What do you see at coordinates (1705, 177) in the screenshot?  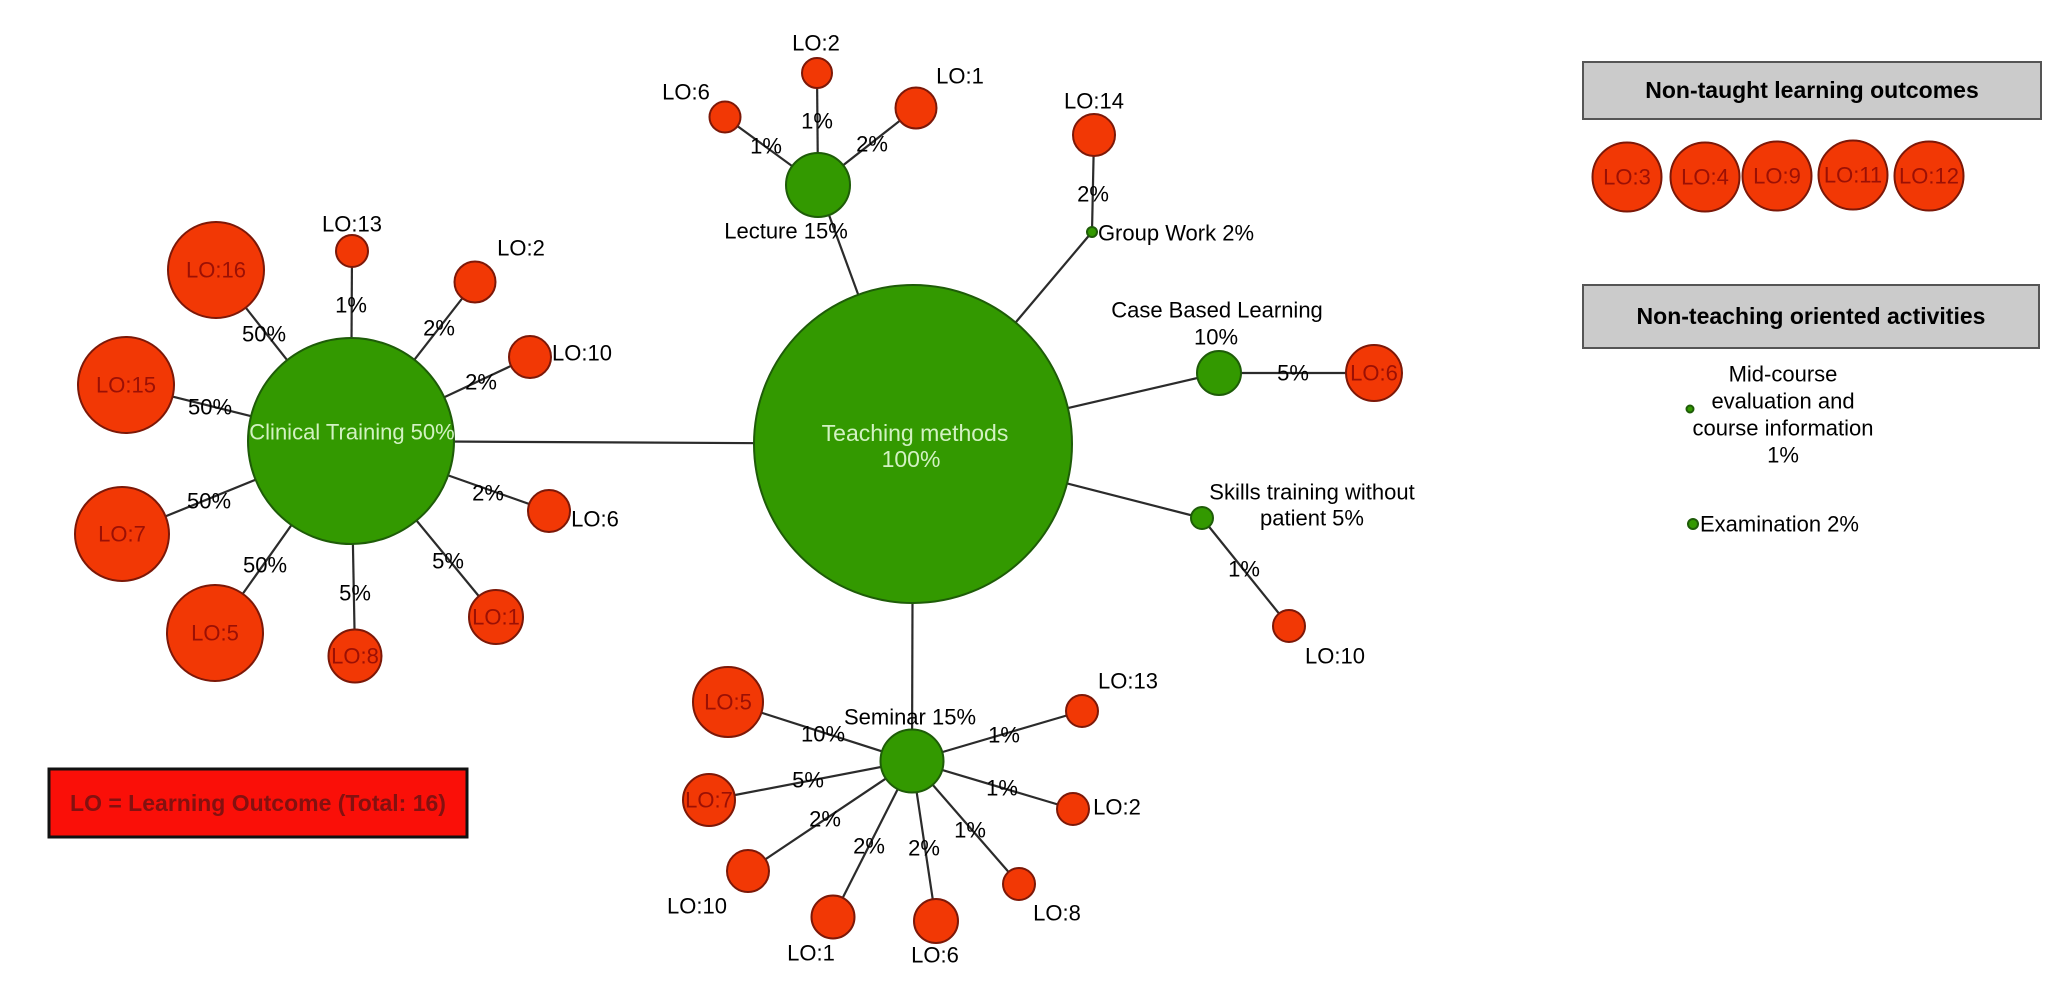 I see `svg-text: LO:4` at bounding box center [1705, 177].